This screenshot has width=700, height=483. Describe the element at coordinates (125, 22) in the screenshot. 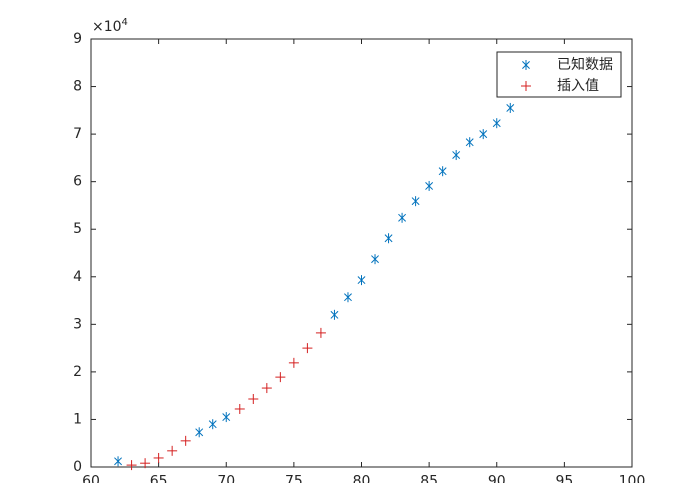

I see `y-multiplier-exponent: 4` at that location.